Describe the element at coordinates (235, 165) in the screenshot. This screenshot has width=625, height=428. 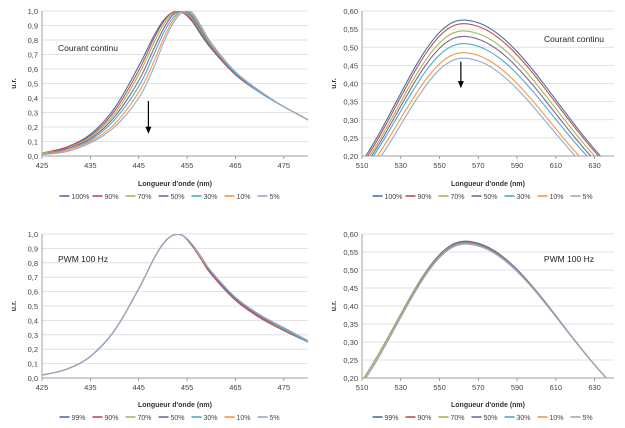
I see `x-tick-label: 465` at that location.